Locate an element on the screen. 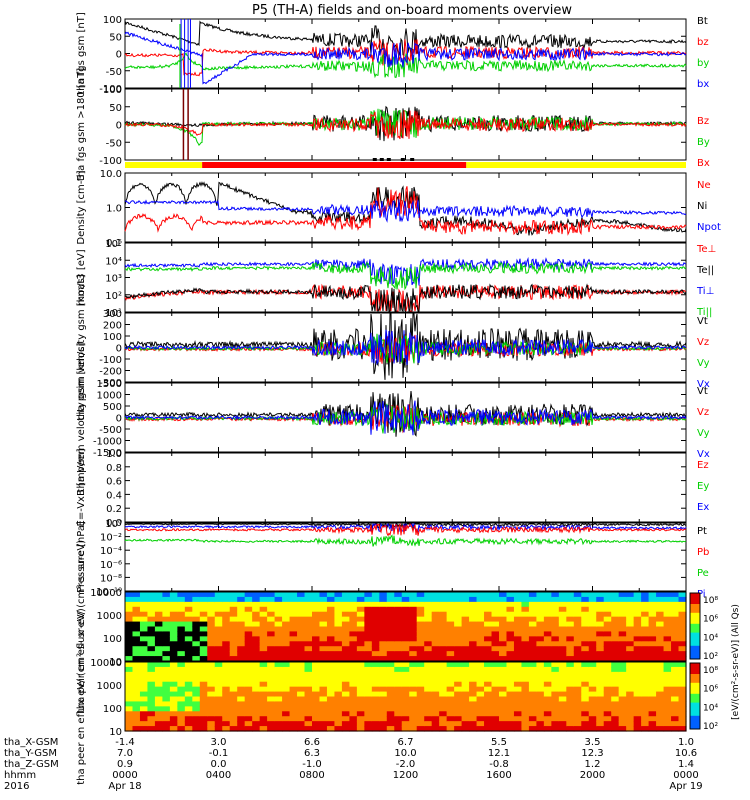 The height and width of the screenshot is (800, 750). y-tick-label: -50 is located at coordinates (114, 72).